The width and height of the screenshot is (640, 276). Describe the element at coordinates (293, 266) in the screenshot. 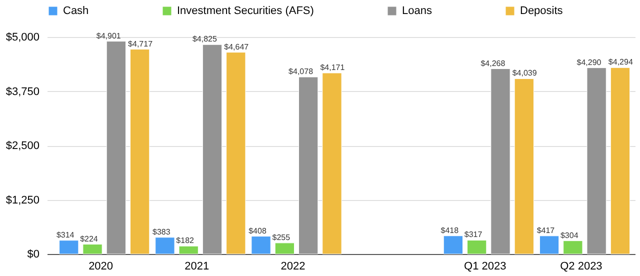

I see `x-tick-label: 2022` at that location.